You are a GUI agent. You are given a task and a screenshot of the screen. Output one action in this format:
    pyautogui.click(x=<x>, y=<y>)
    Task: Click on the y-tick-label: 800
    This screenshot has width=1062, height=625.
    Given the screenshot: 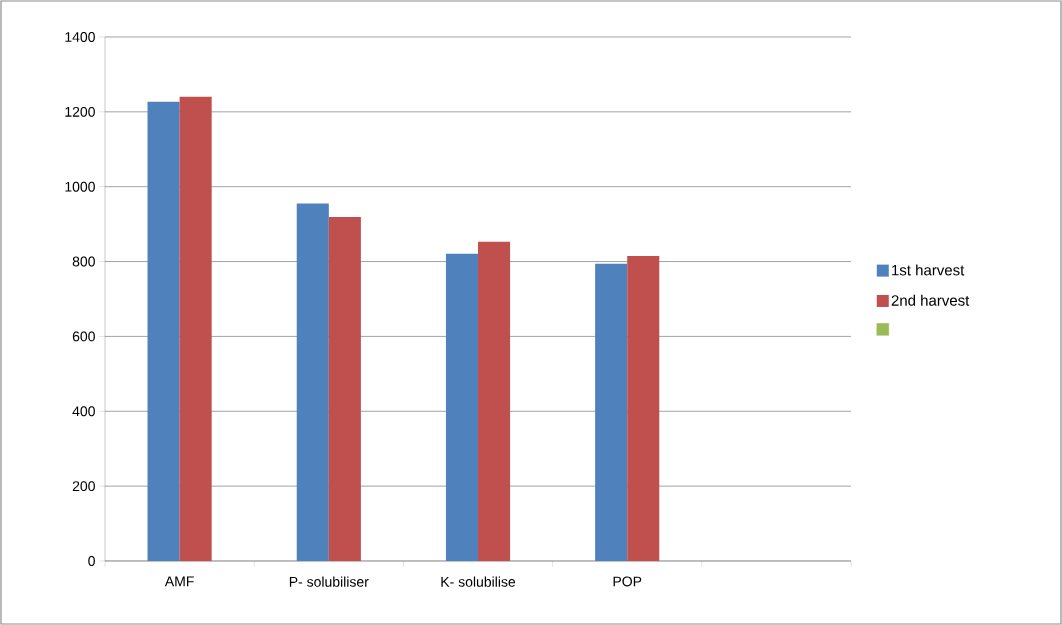 What is the action you would take?
    pyautogui.click(x=83, y=261)
    